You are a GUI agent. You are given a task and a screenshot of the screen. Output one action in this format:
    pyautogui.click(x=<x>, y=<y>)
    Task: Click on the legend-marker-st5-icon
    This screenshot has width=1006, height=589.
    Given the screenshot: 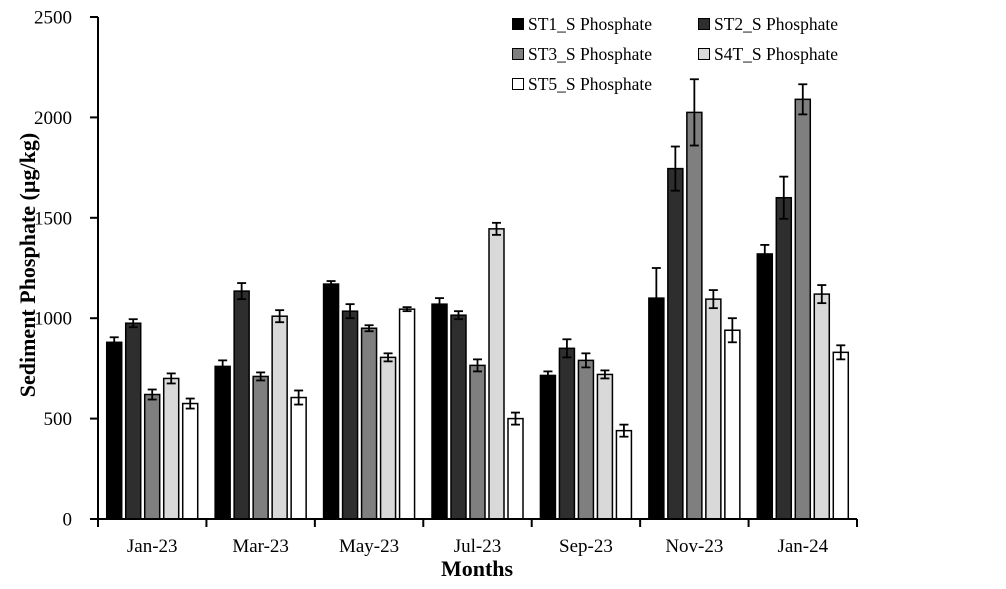 What is the action you would take?
    pyautogui.click(x=518, y=84)
    